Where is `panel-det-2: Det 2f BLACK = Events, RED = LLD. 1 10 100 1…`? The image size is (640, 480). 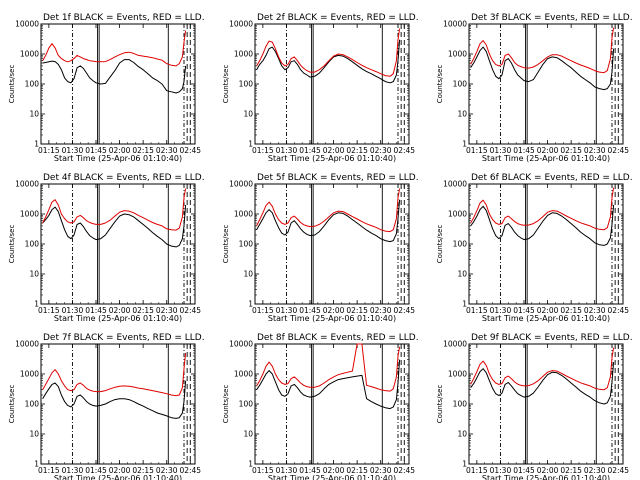
panel-det-2: Det 2f BLACK = Events, RED = LLD. 1 10 100 1… is located at coordinates (320, 88).